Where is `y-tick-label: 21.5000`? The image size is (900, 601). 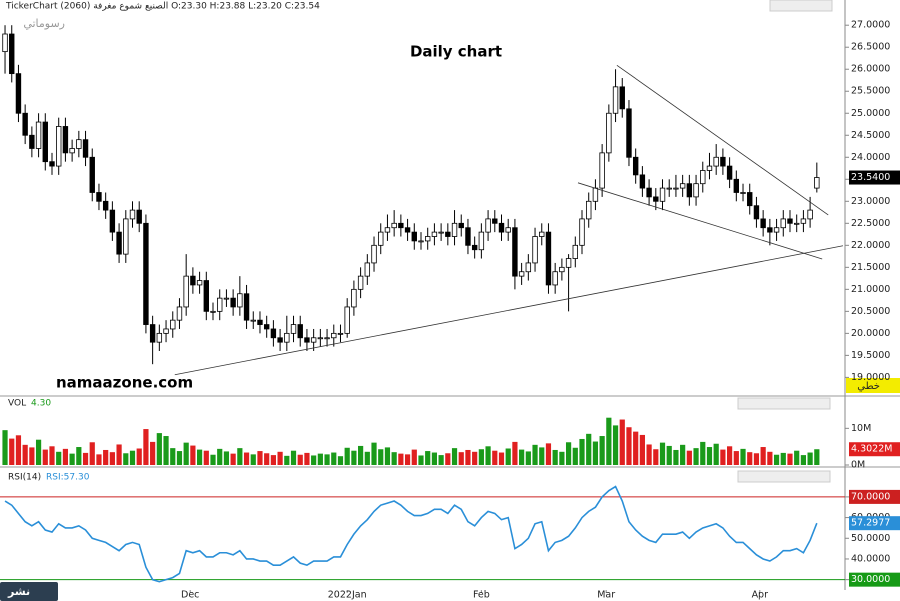 y-tick-label: 21.5000 is located at coordinates (870, 267).